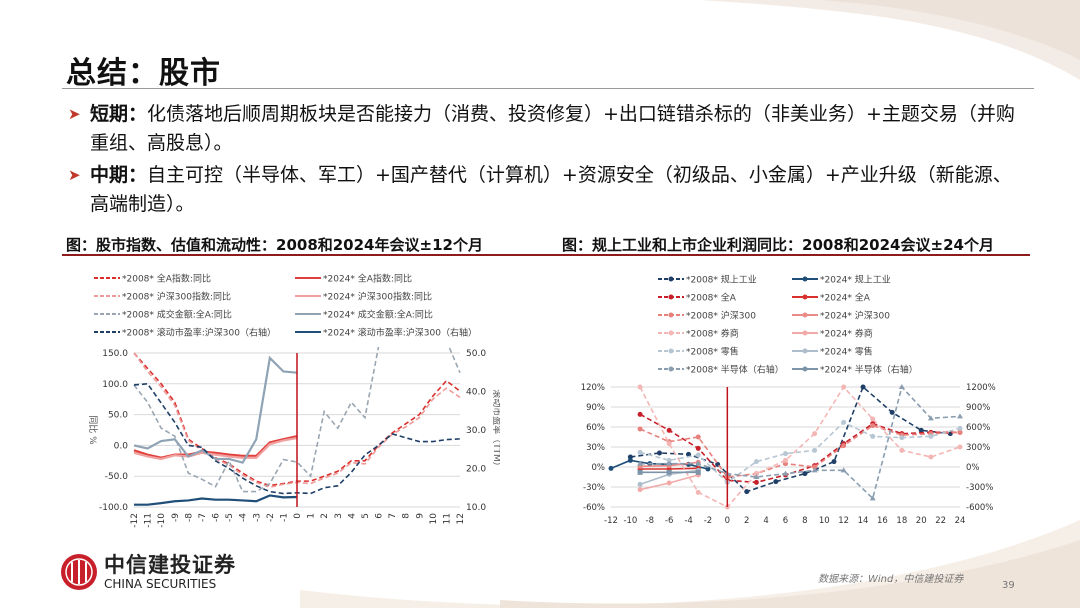  I want to click on x-tick-label: 0, so click(727, 521).